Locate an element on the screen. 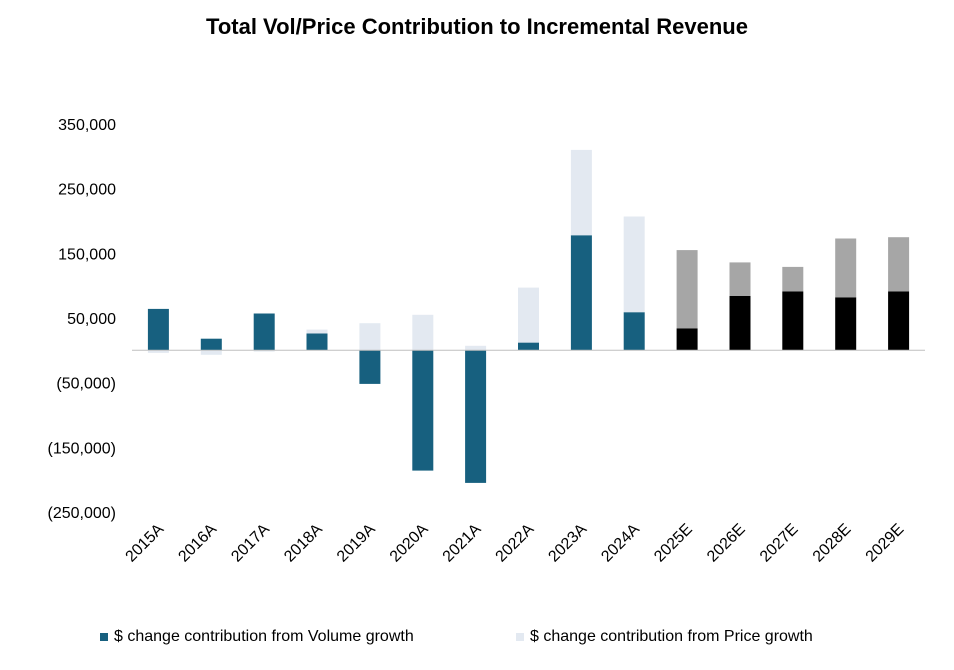  bar-volume-2026E is located at coordinates (740, 323).